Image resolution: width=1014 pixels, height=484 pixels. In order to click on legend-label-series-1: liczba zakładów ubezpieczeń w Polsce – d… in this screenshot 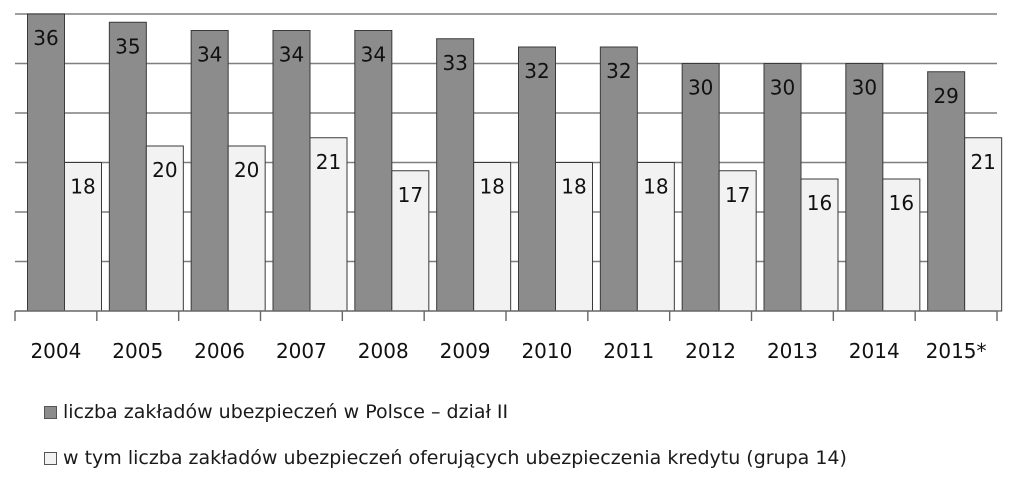, I will do `click(286, 412)`.